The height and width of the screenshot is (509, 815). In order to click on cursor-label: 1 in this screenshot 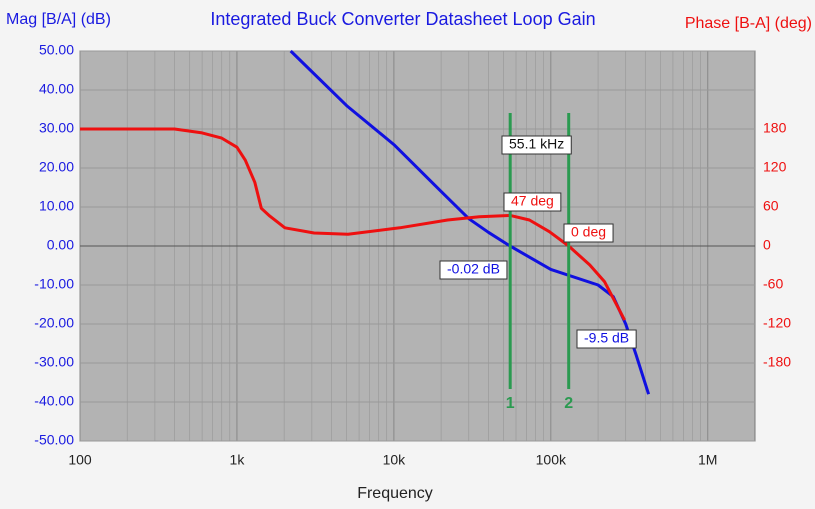, I will do `click(510, 403)`.